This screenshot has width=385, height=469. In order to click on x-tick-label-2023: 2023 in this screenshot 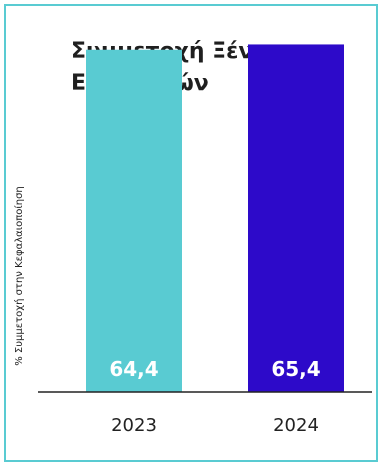, I will do `click(134, 425)`.